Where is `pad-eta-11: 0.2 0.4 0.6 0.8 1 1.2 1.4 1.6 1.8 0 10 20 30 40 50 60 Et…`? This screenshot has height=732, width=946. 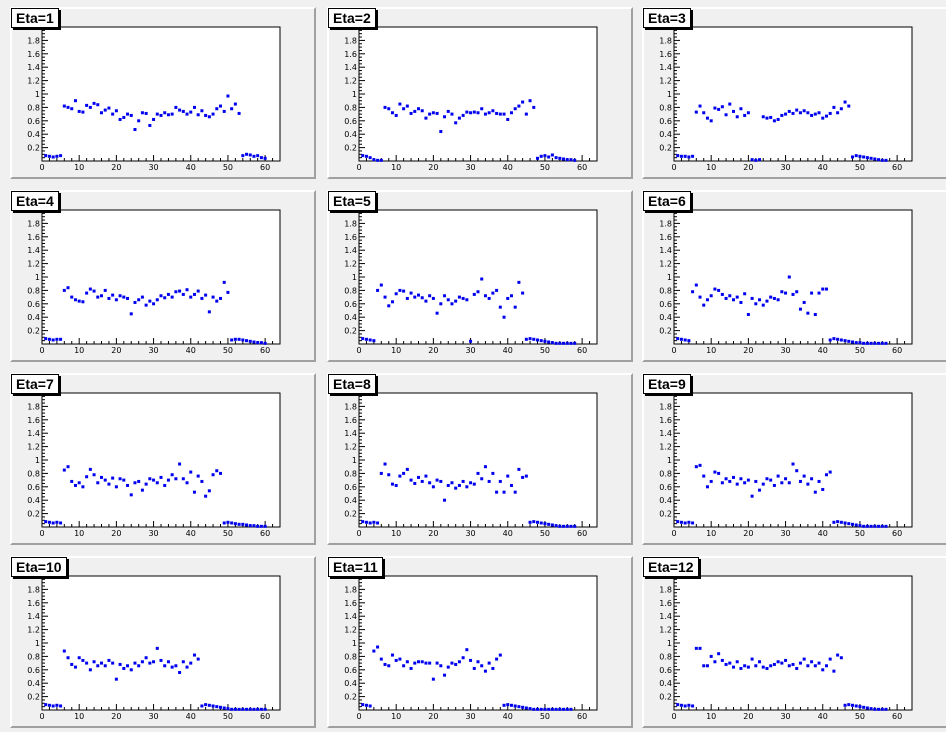 pad-eta-11: 0.2 0.4 0.6 0.8 1 1.2 1.4 1.6 1.8 0 10 20 30 40 50 60 Et… is located at coordinates (480, 642).